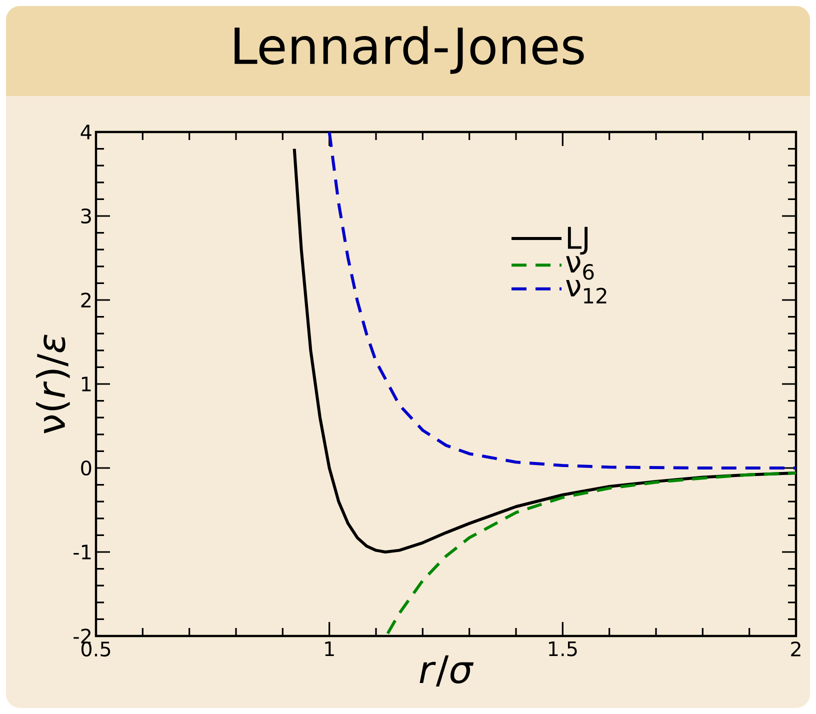  What do you see at coordinates (86, 468) in the screenshot?
I see `y-tick-label: 0` at bounding box center [86, 468].